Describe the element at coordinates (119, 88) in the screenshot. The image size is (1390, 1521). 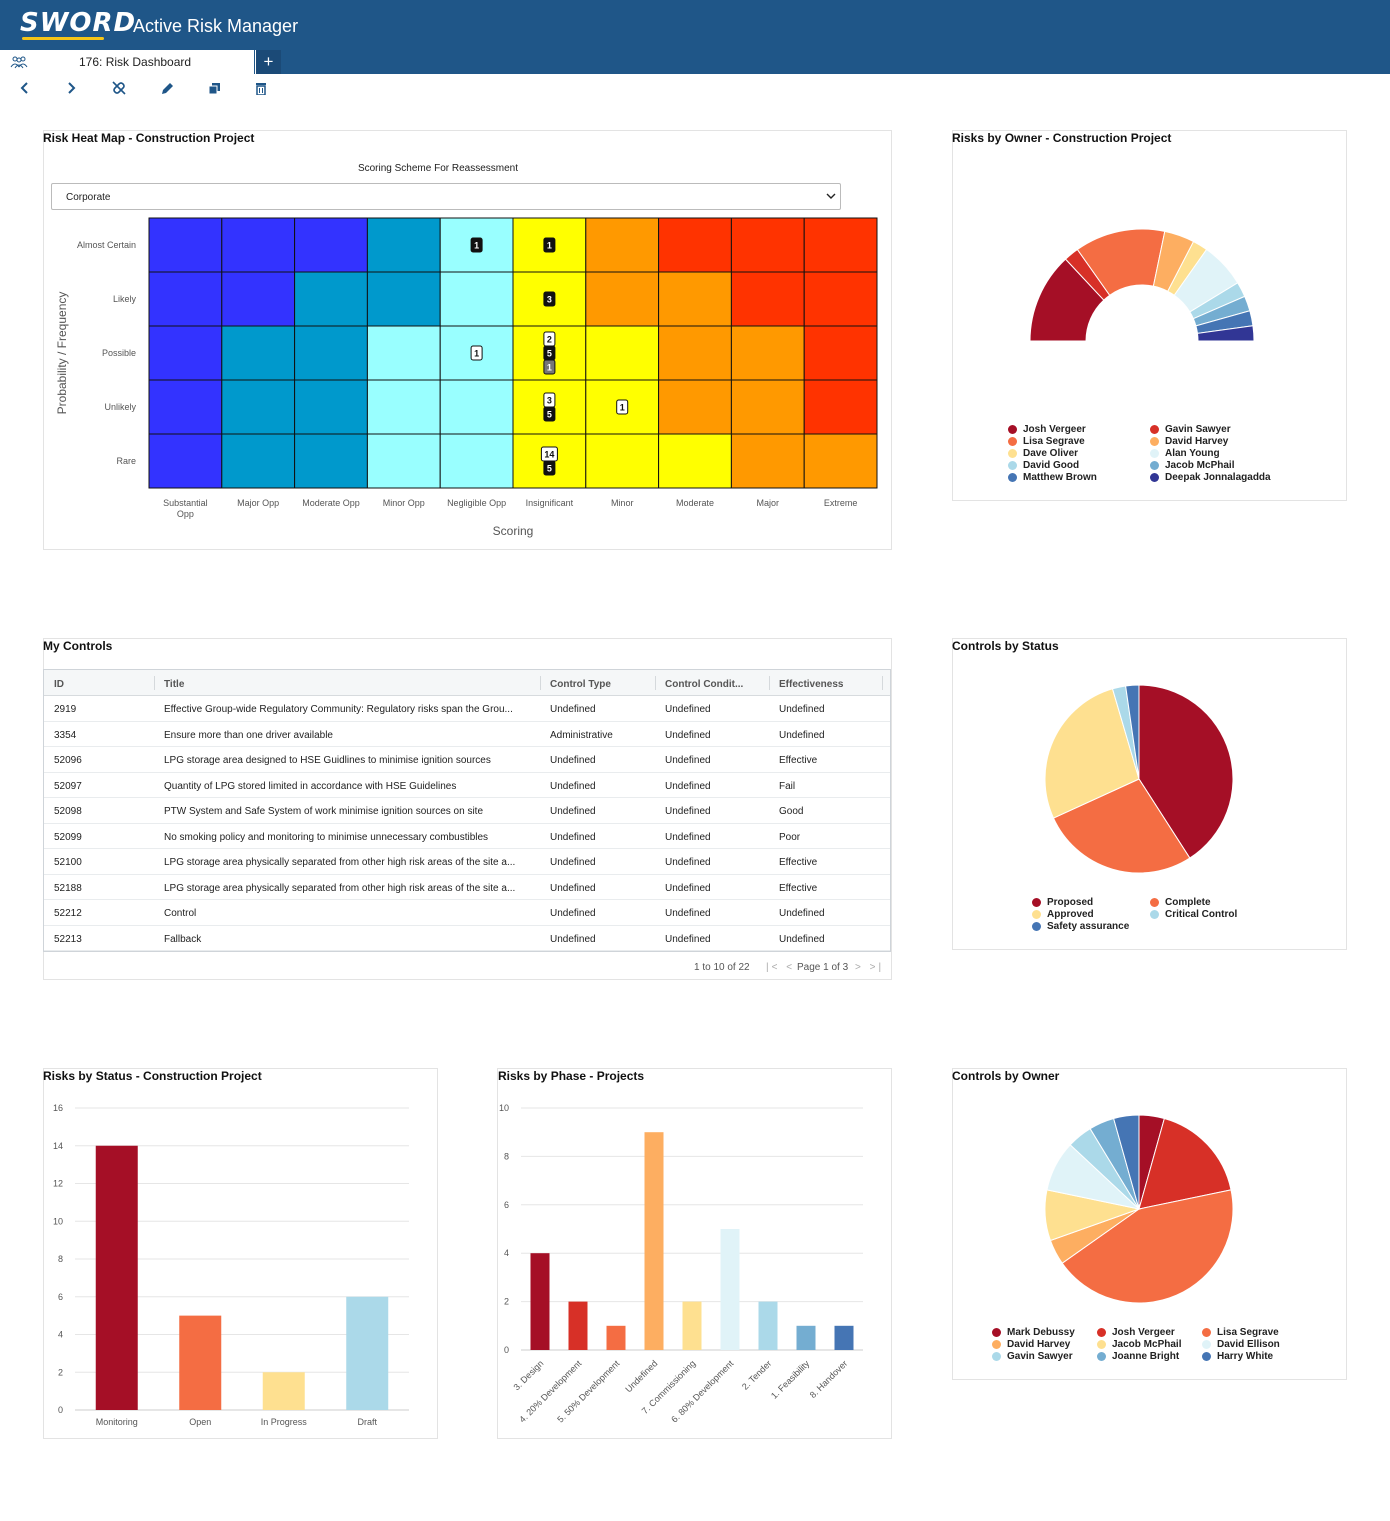
I see `unlink-button` at that location.